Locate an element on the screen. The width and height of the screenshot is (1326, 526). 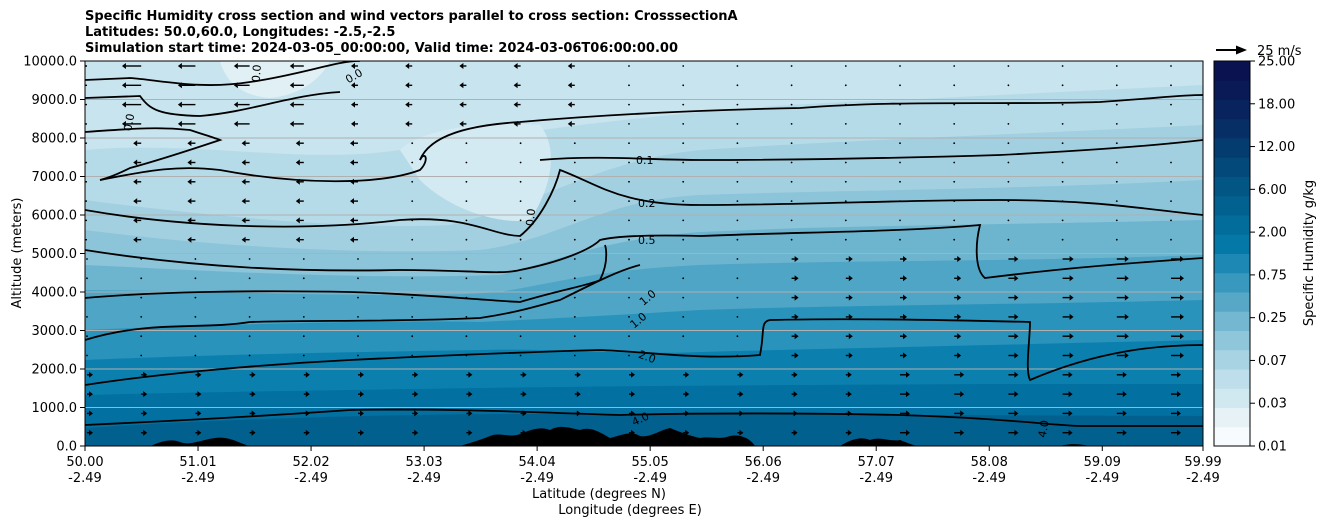
y-tick-label: 4000.0 is located at coordinates (55, 293).